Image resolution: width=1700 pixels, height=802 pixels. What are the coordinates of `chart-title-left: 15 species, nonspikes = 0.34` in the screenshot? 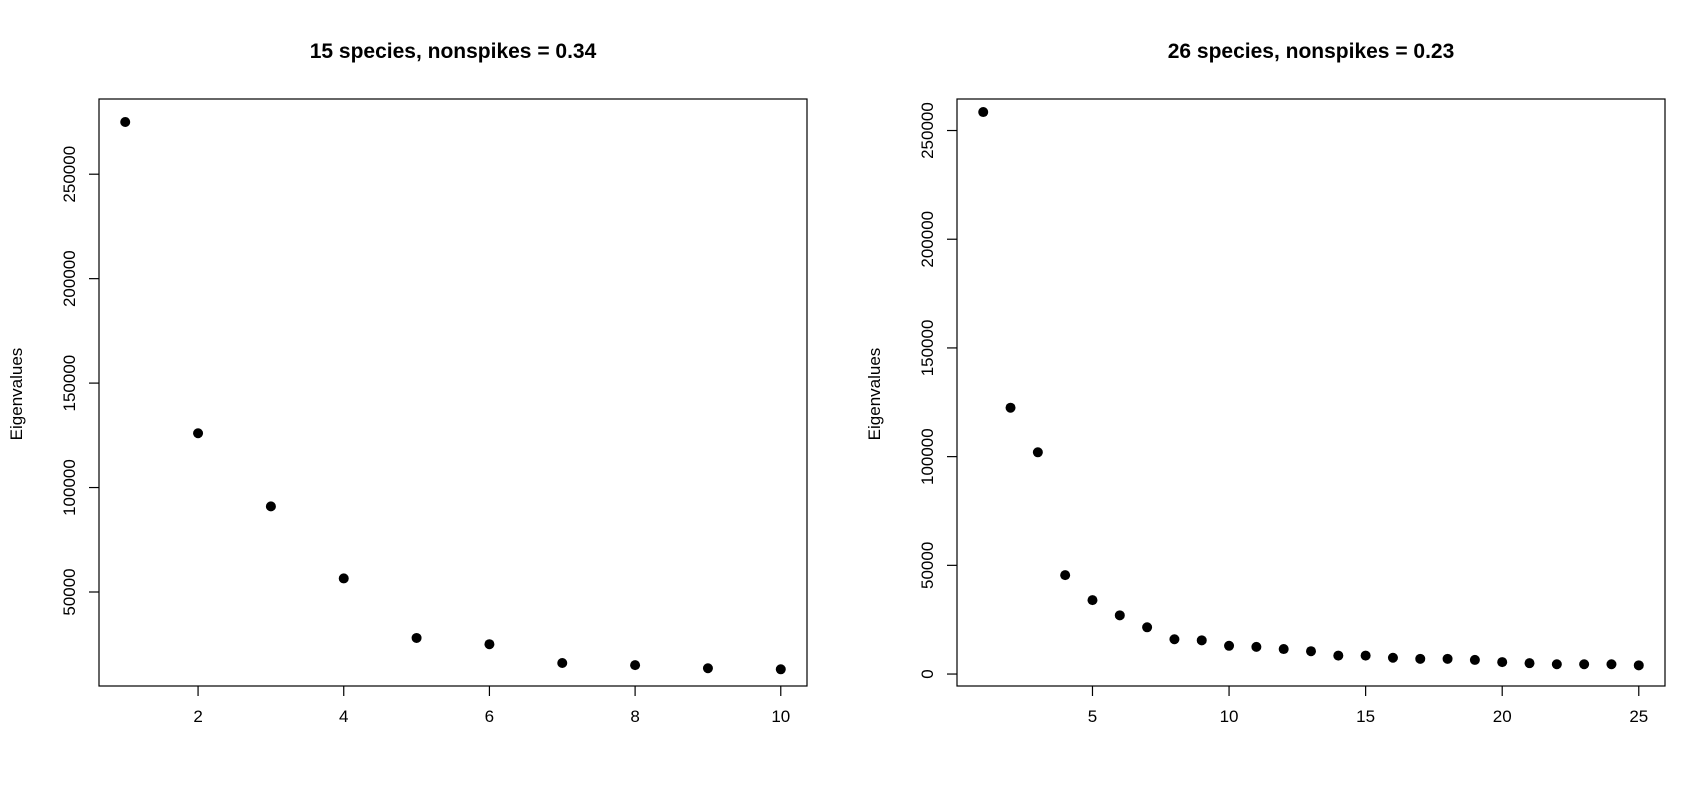 It's located at (453, 51).